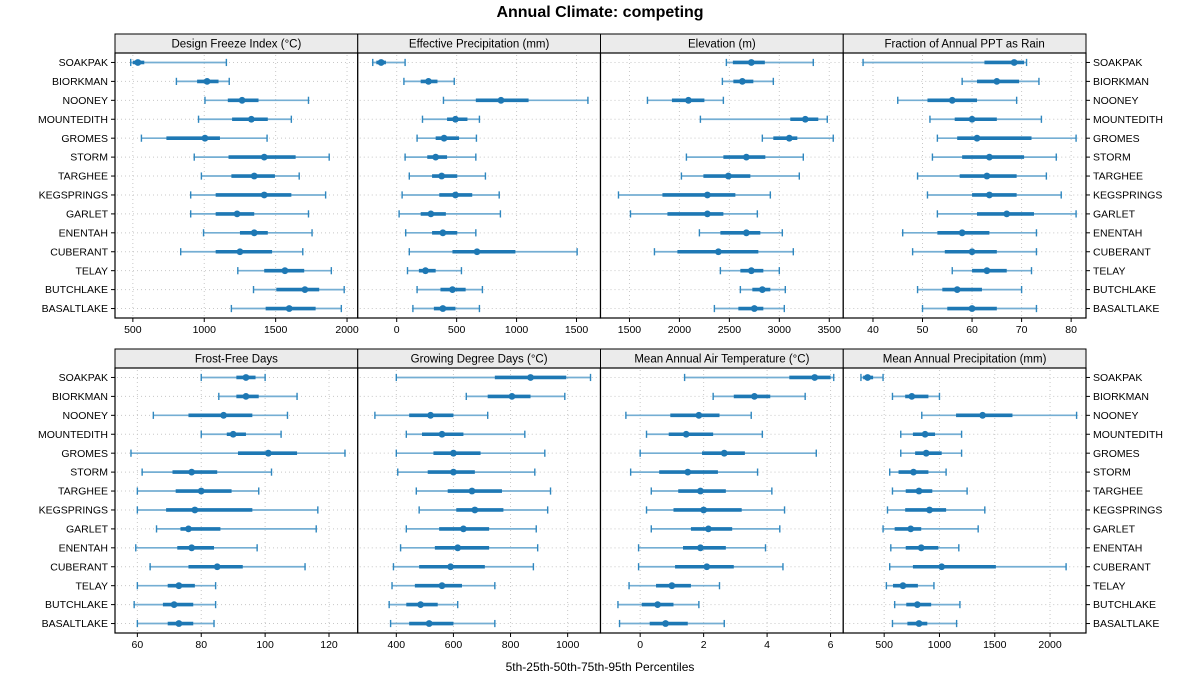 Image resolution: width=1200 pixels, height=700 pixels. I want to click on panel-fraction-of-annual-ppt-as-rain: 40 50 60 70 80 Fraction of Annual PPT as Rain, so click(964, 184).